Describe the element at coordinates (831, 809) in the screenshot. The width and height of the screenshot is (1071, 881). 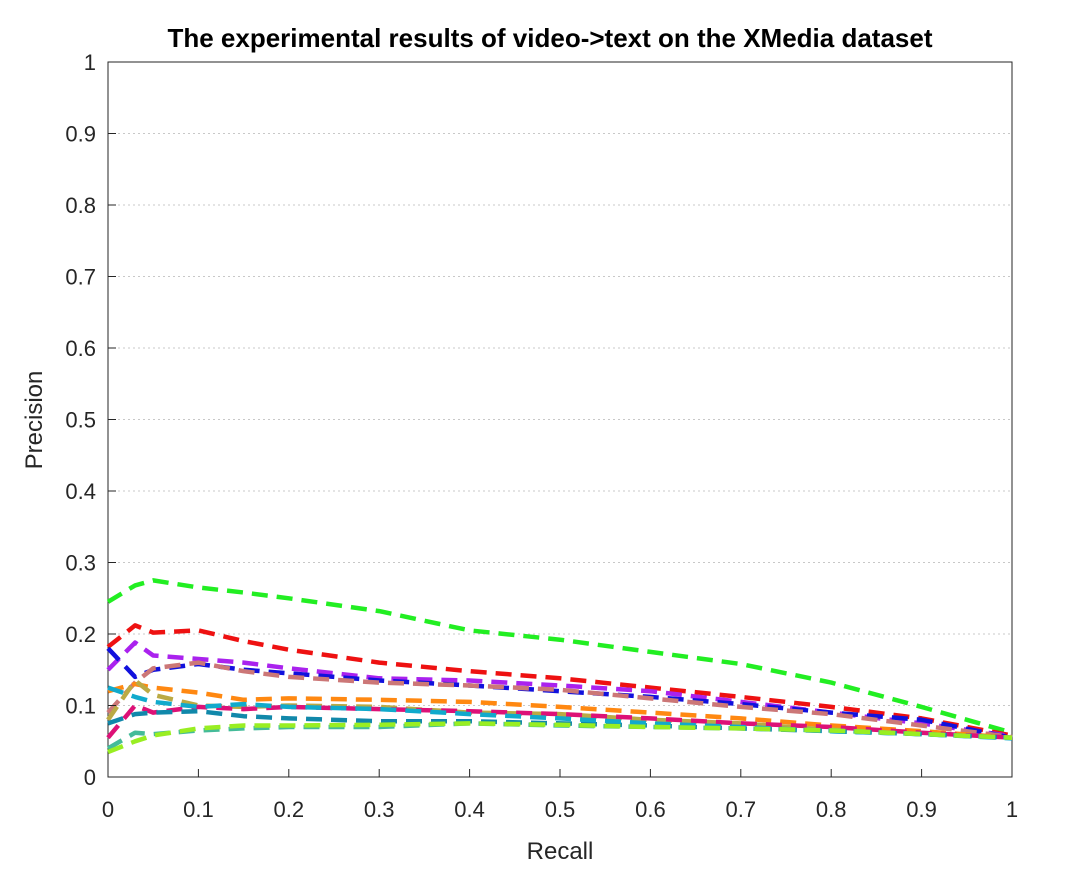
I see `x-tick-label: 0.8` at that location.